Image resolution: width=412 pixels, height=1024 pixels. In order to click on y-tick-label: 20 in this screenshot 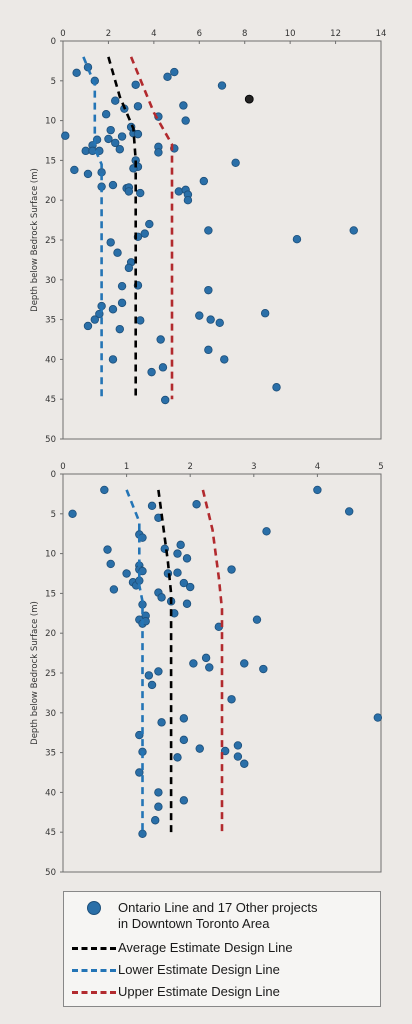, I will do `click(50, 634)`.